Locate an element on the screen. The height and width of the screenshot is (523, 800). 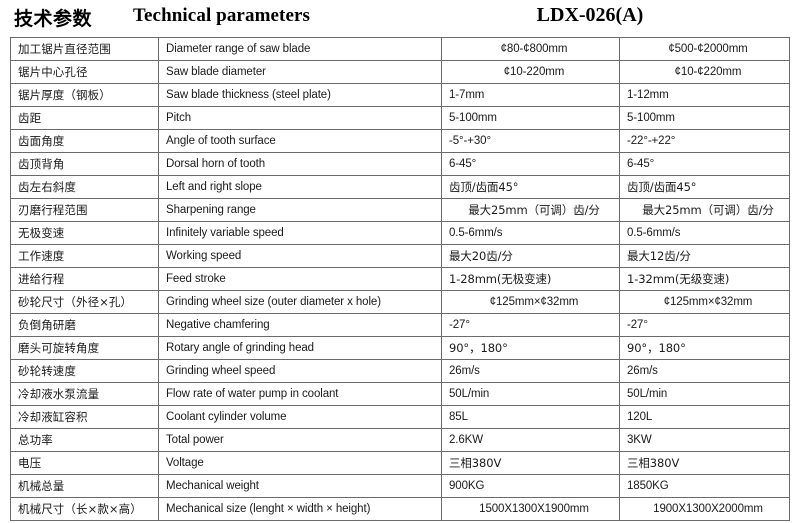
table-row: 冷却液缸容积 Coolant cylinder volume 85L 120L is located at coordinates (400, 417).